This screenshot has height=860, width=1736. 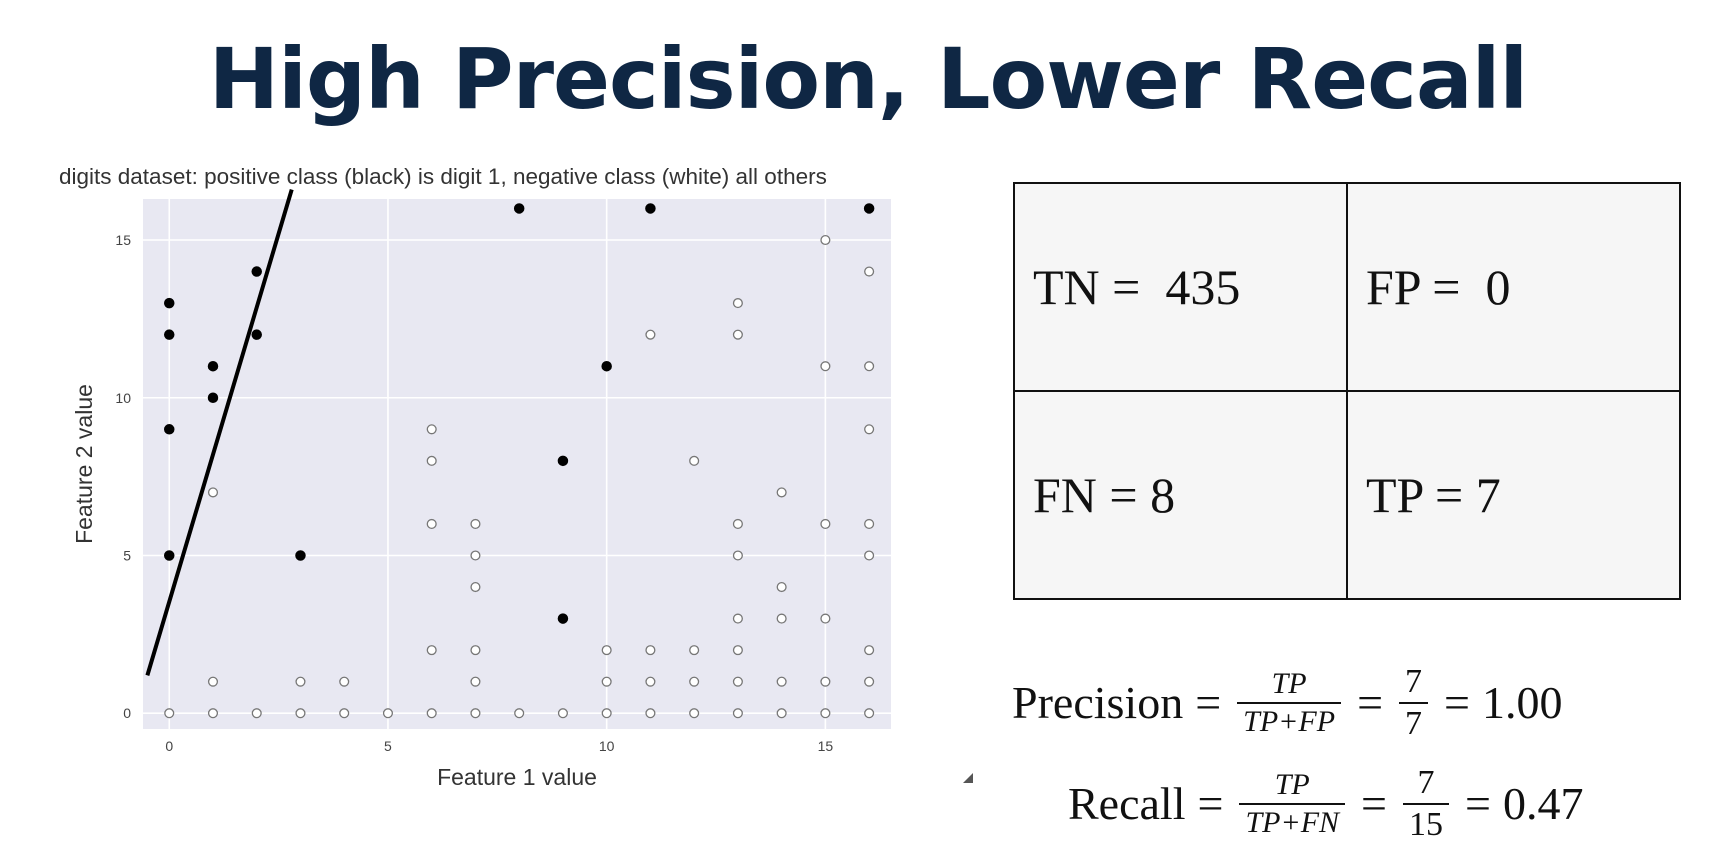 What do you see at coordinates (1522, 703) in the screenshot?
I see `precision-result: 1.00` at bounding box center [1522, 703].